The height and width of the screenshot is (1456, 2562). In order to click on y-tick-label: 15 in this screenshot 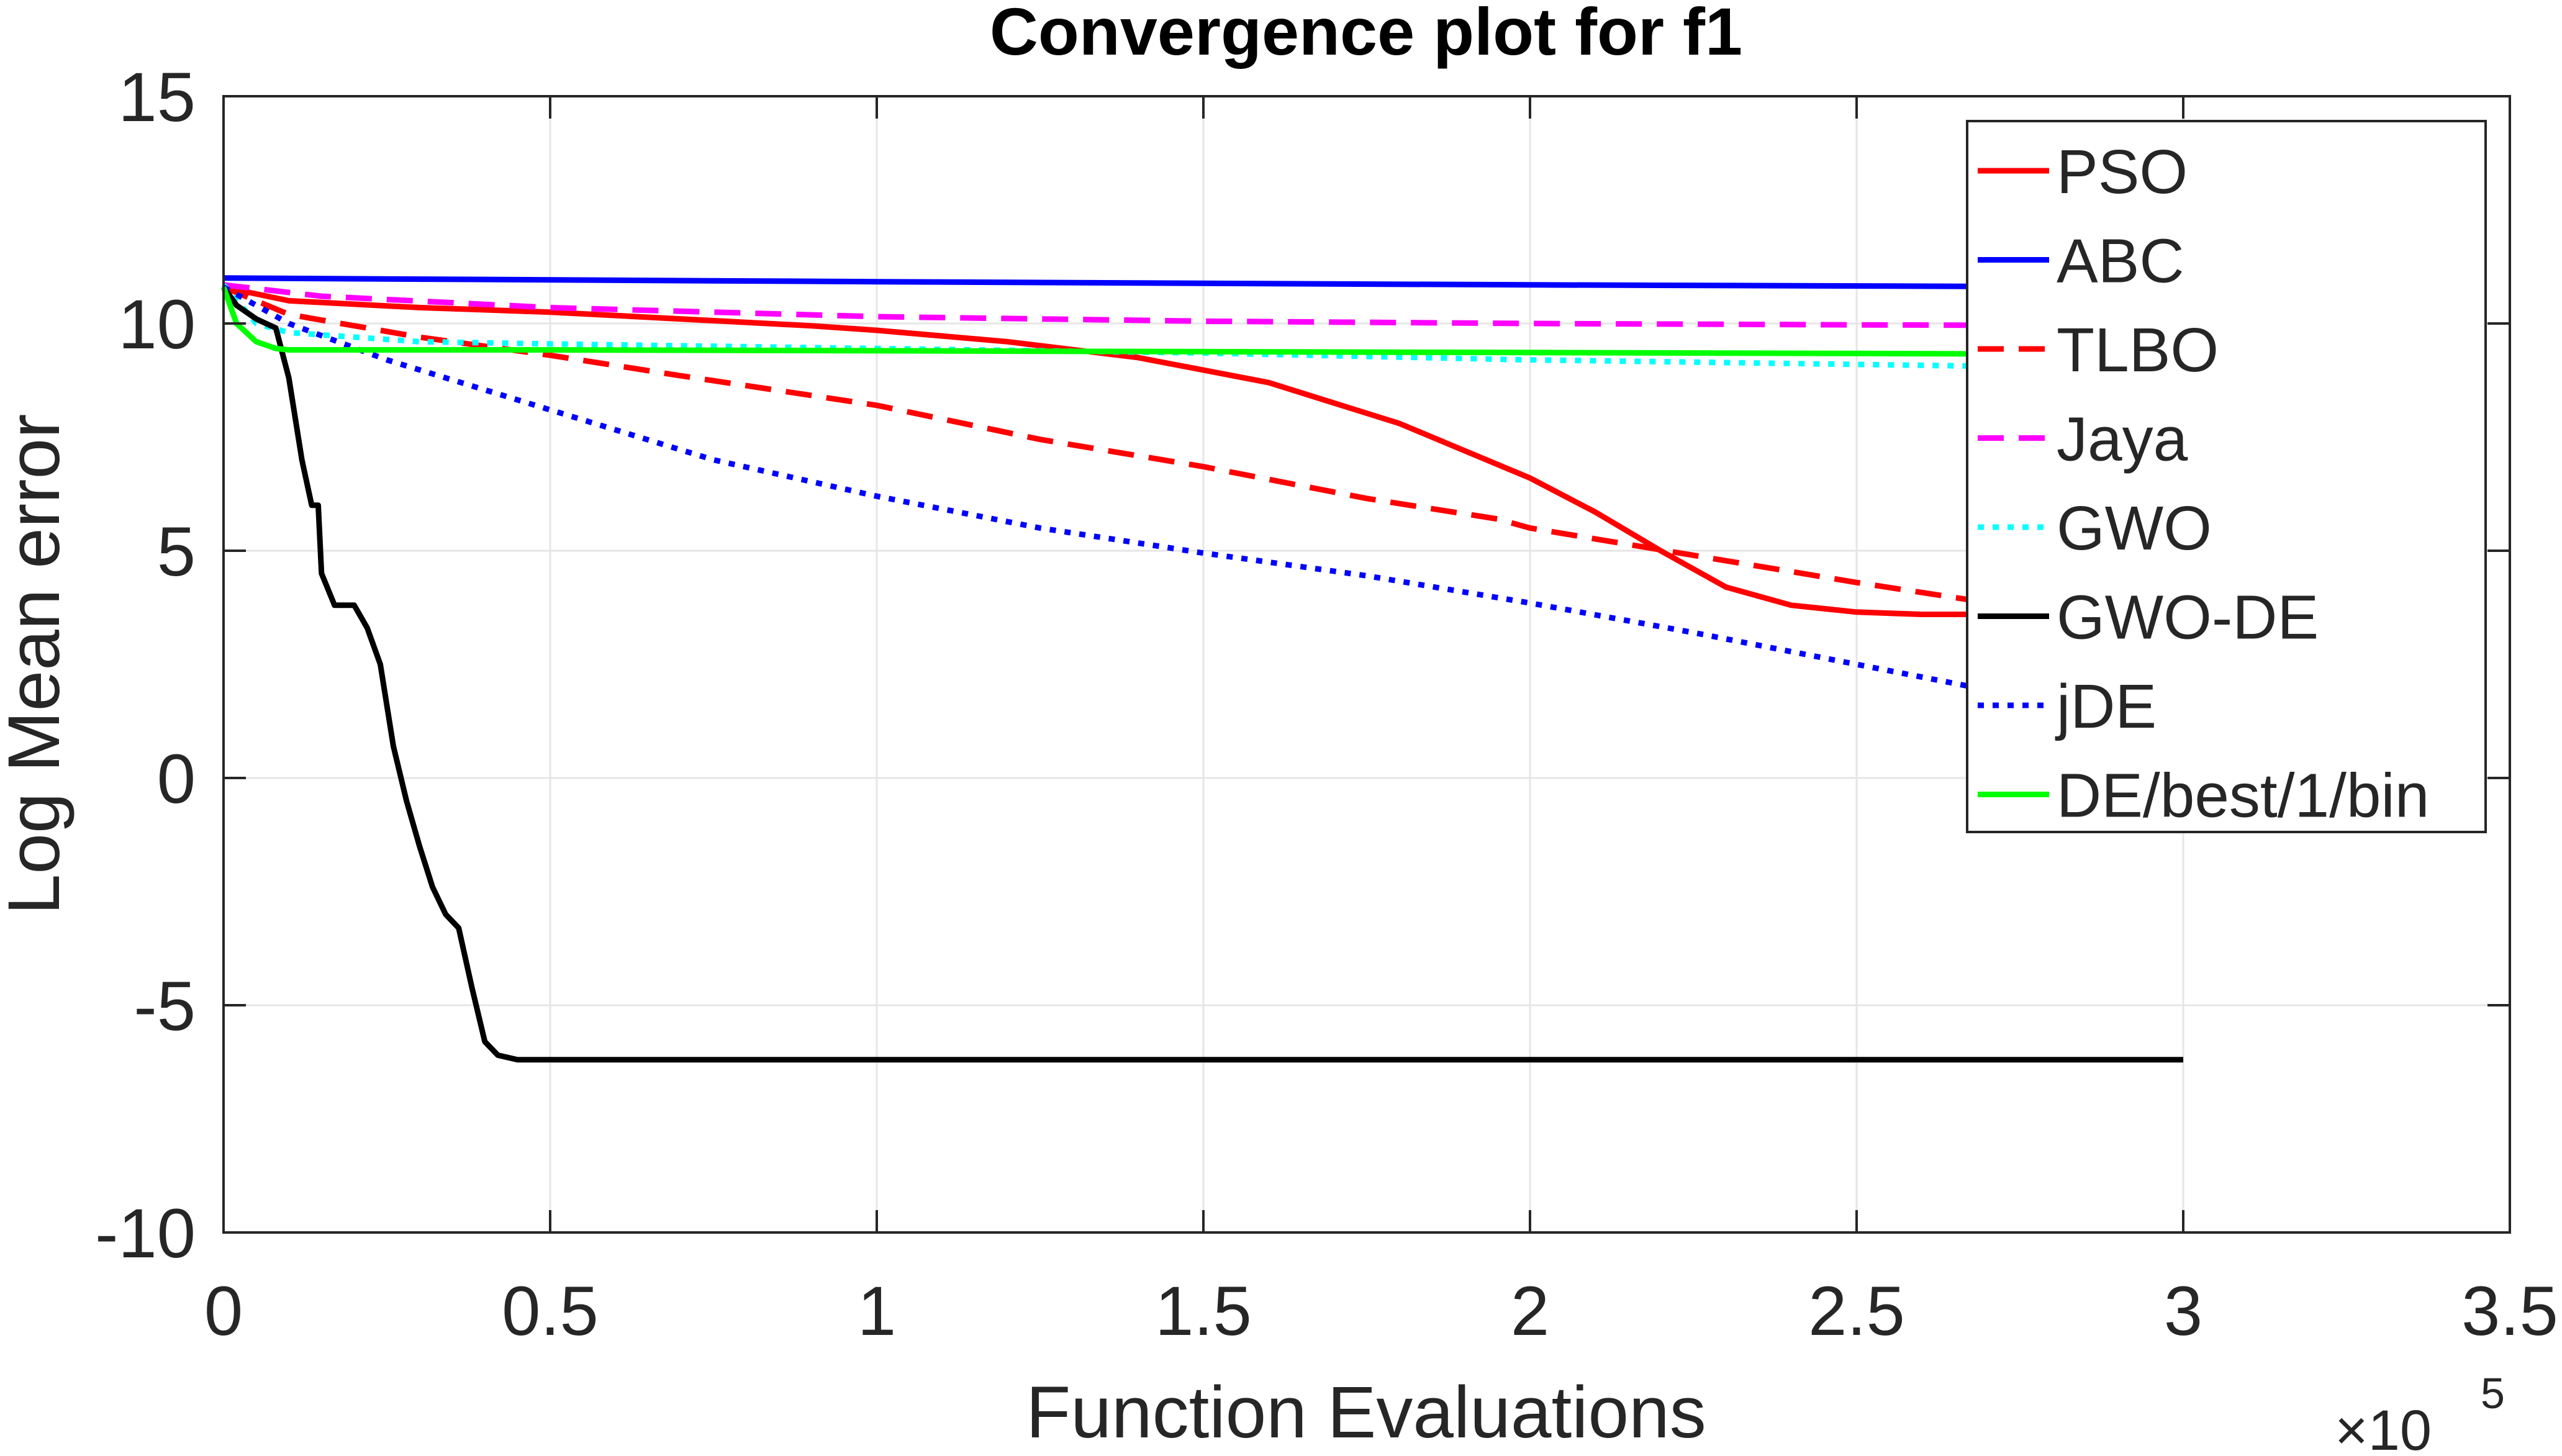, I will do `click(157, 97)`.